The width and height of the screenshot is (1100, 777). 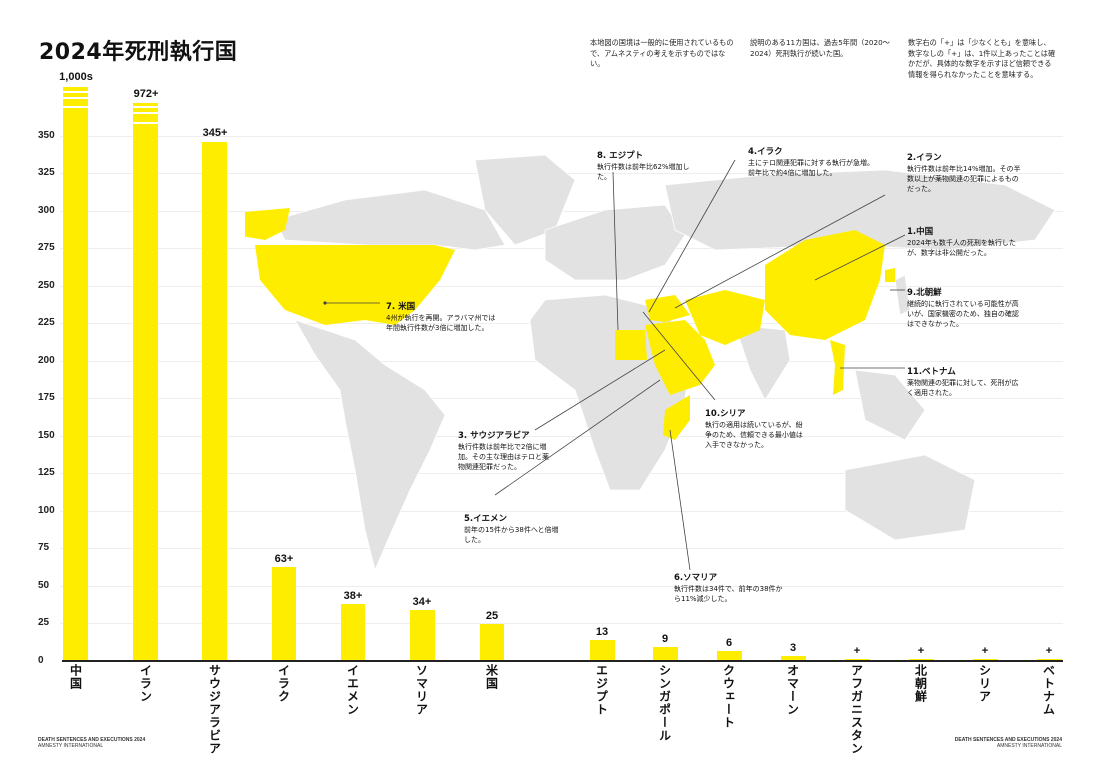 What do you see at coordinates (665, 654) in the screenshot?
I see `bar-singapore` at bounding box center [665, 654].